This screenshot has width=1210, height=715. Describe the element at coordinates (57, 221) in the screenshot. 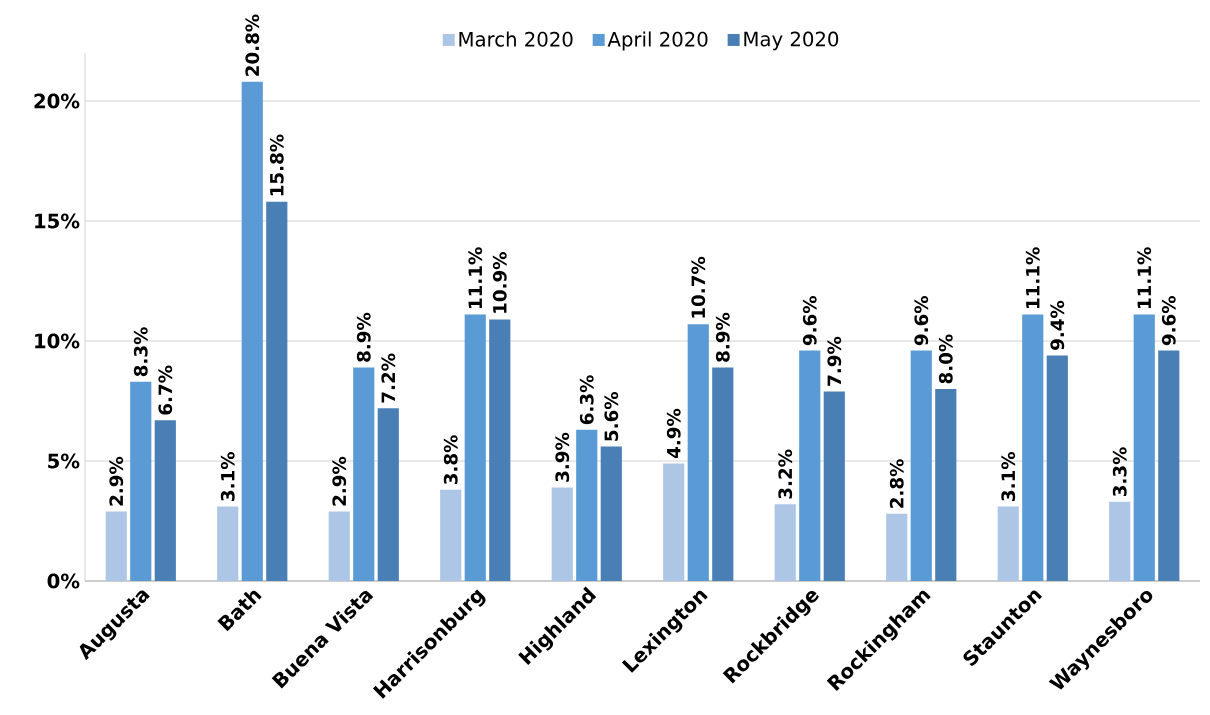

I see `y-tick-label: 15%` at that location.